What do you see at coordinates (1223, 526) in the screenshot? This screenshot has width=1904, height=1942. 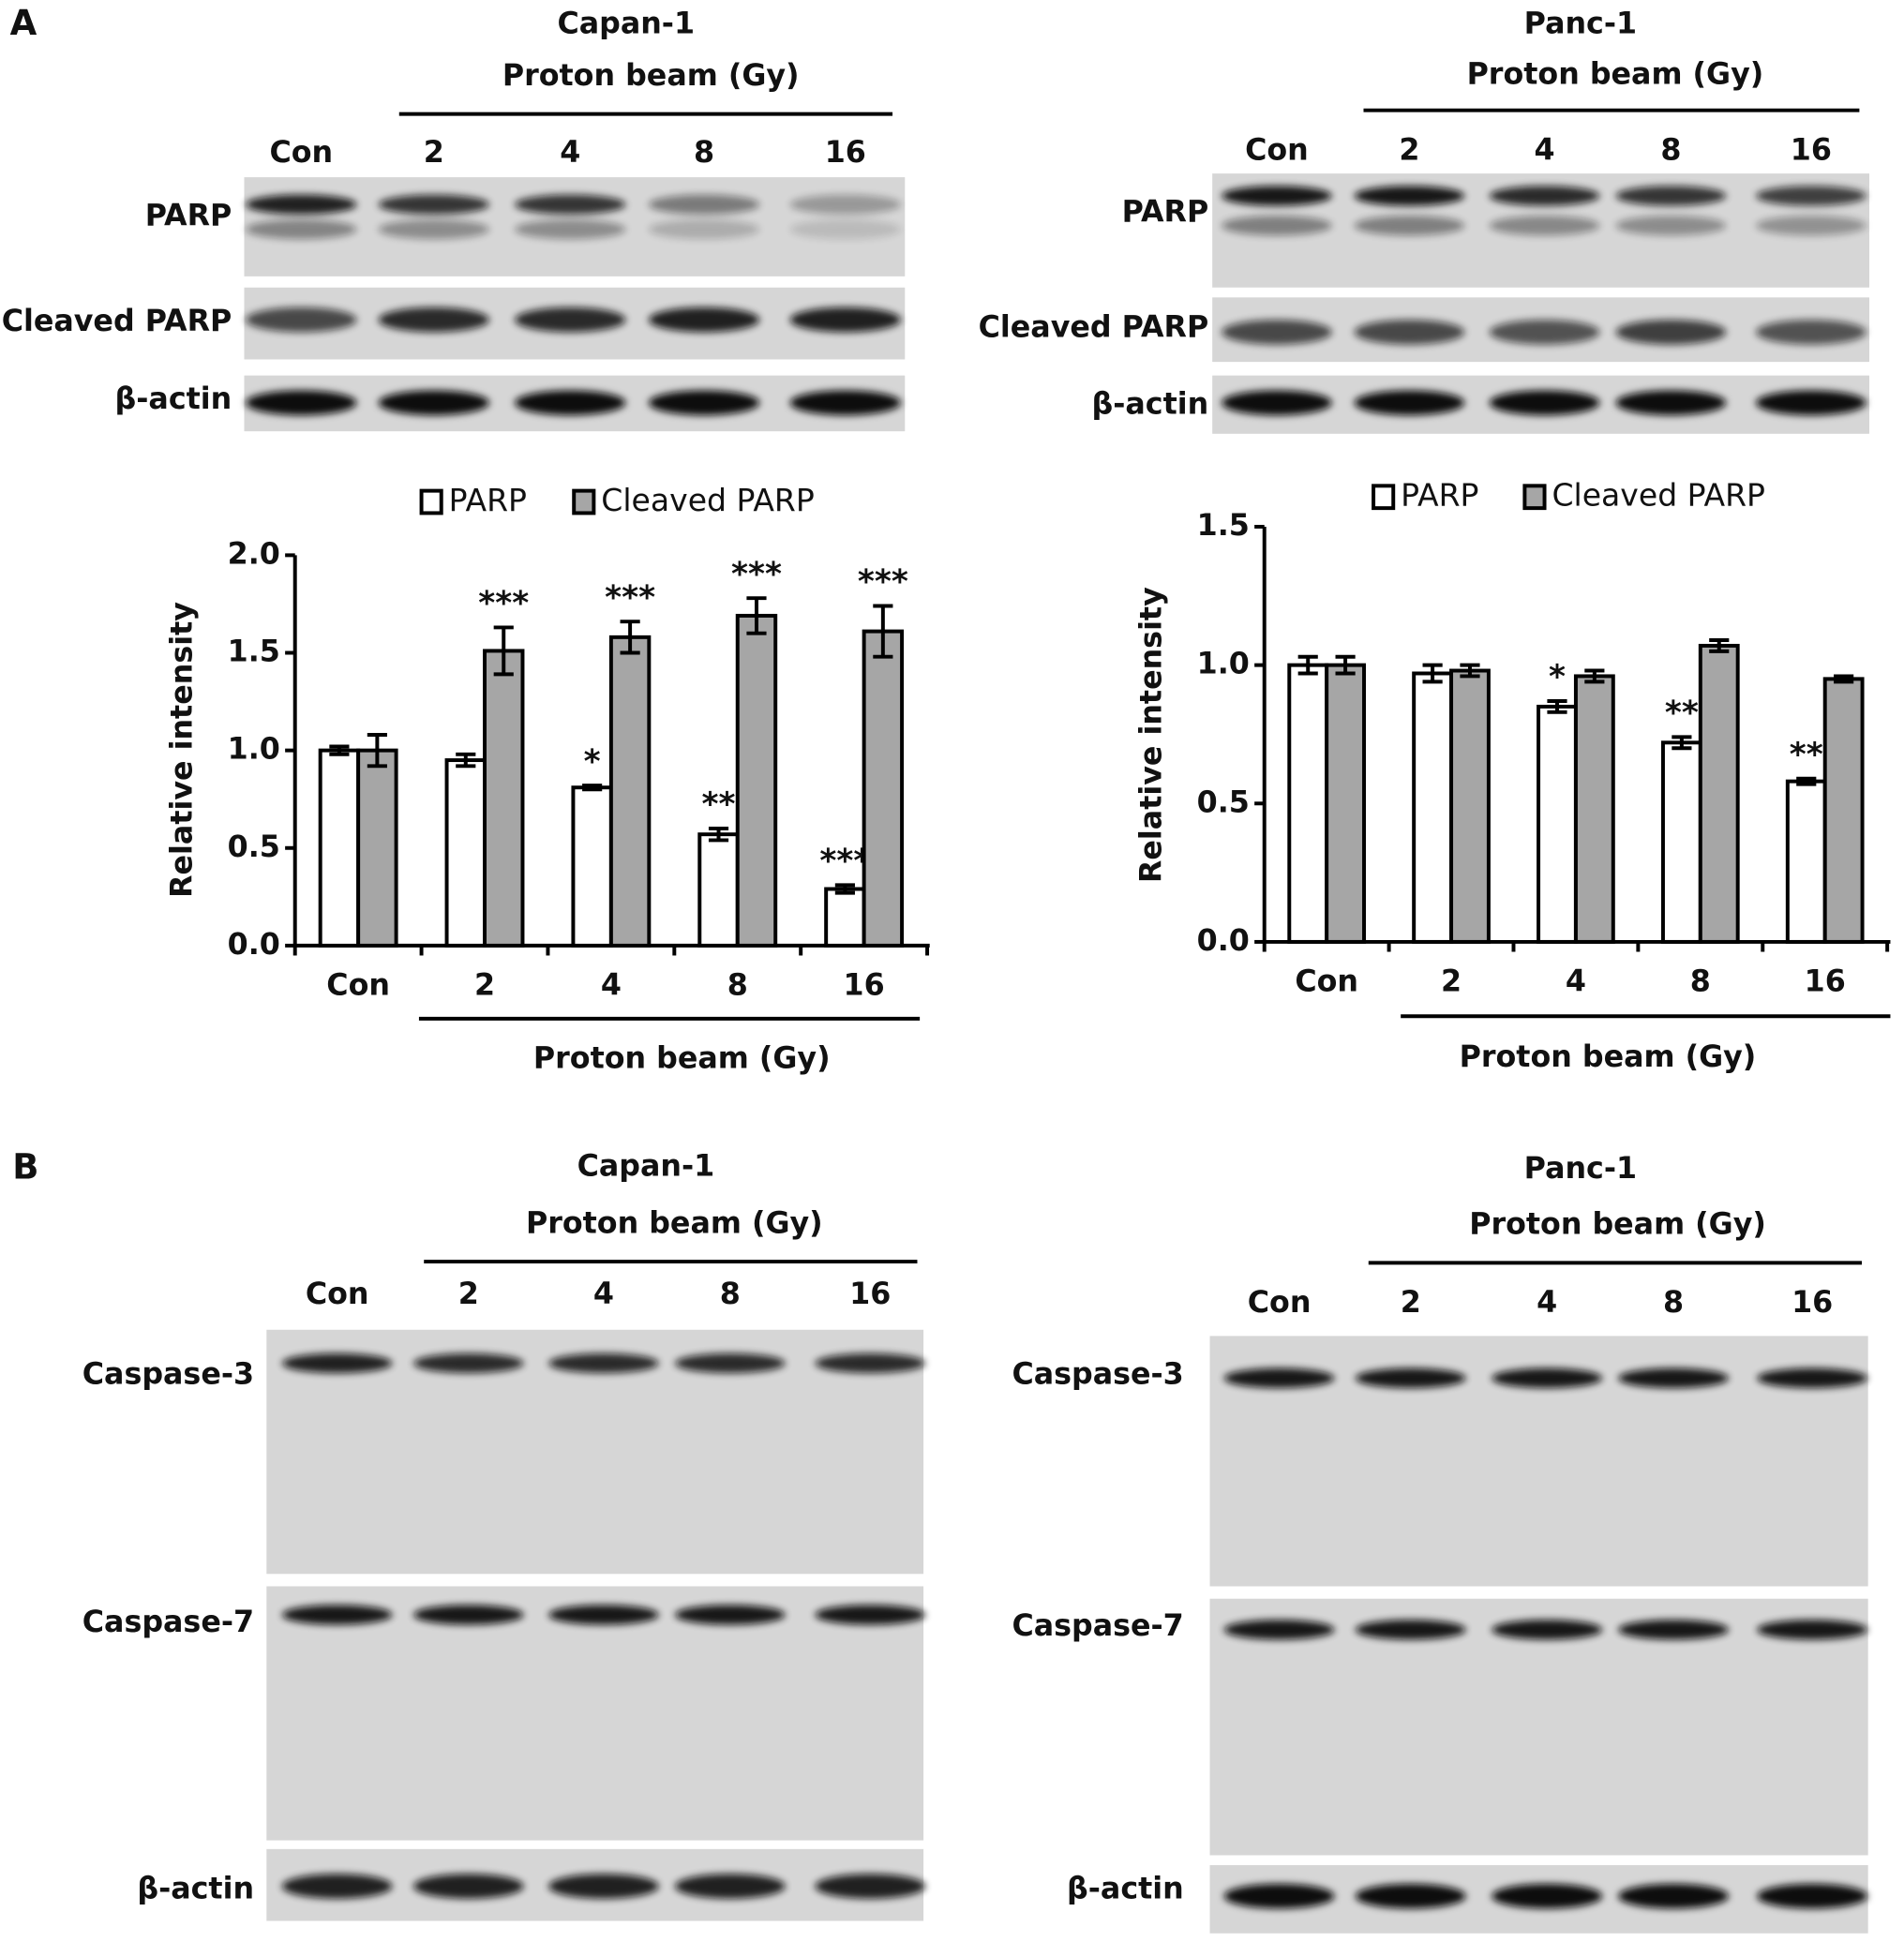 I see `y-tick-label: 1.5` at bounding box center [1223, 526].